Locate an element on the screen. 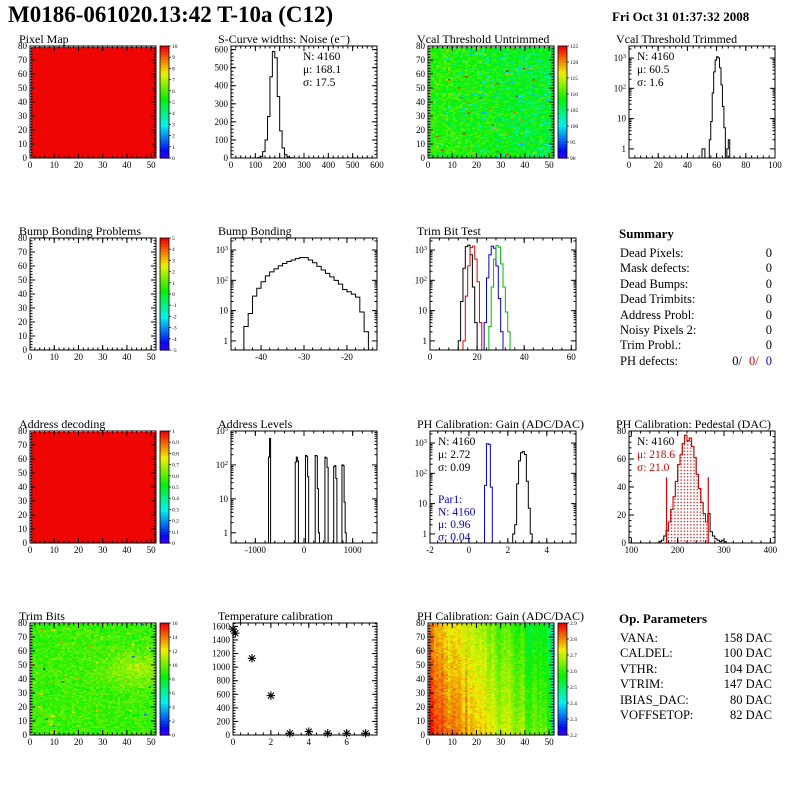  colorbar-label: -5 is located at coordinates (174, 351).